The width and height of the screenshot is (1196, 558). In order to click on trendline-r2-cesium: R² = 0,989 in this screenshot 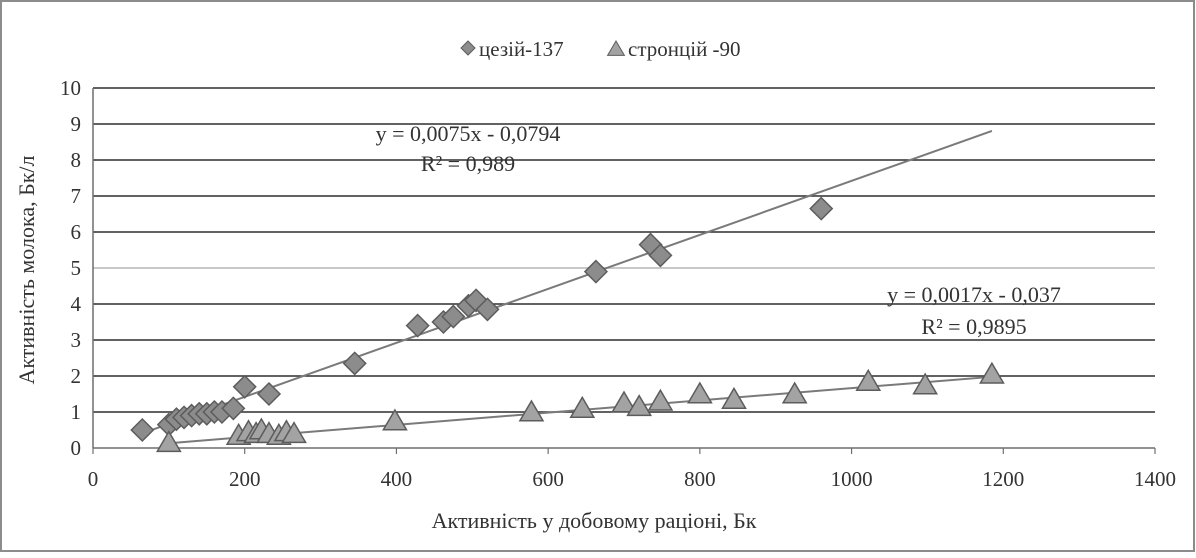, I will do `click(468, 163)`.